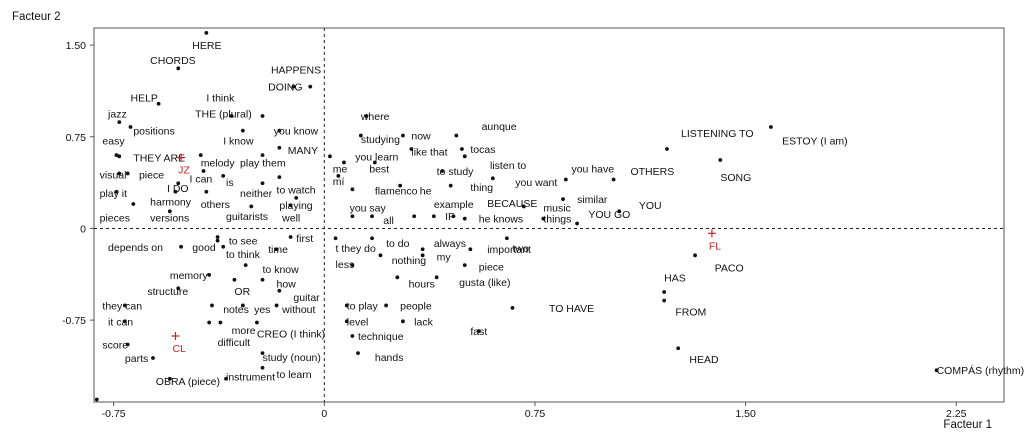 The height and width of the screenshot is (434, 1029). I want to click on point-label: OTHERS, so click(652, 172).